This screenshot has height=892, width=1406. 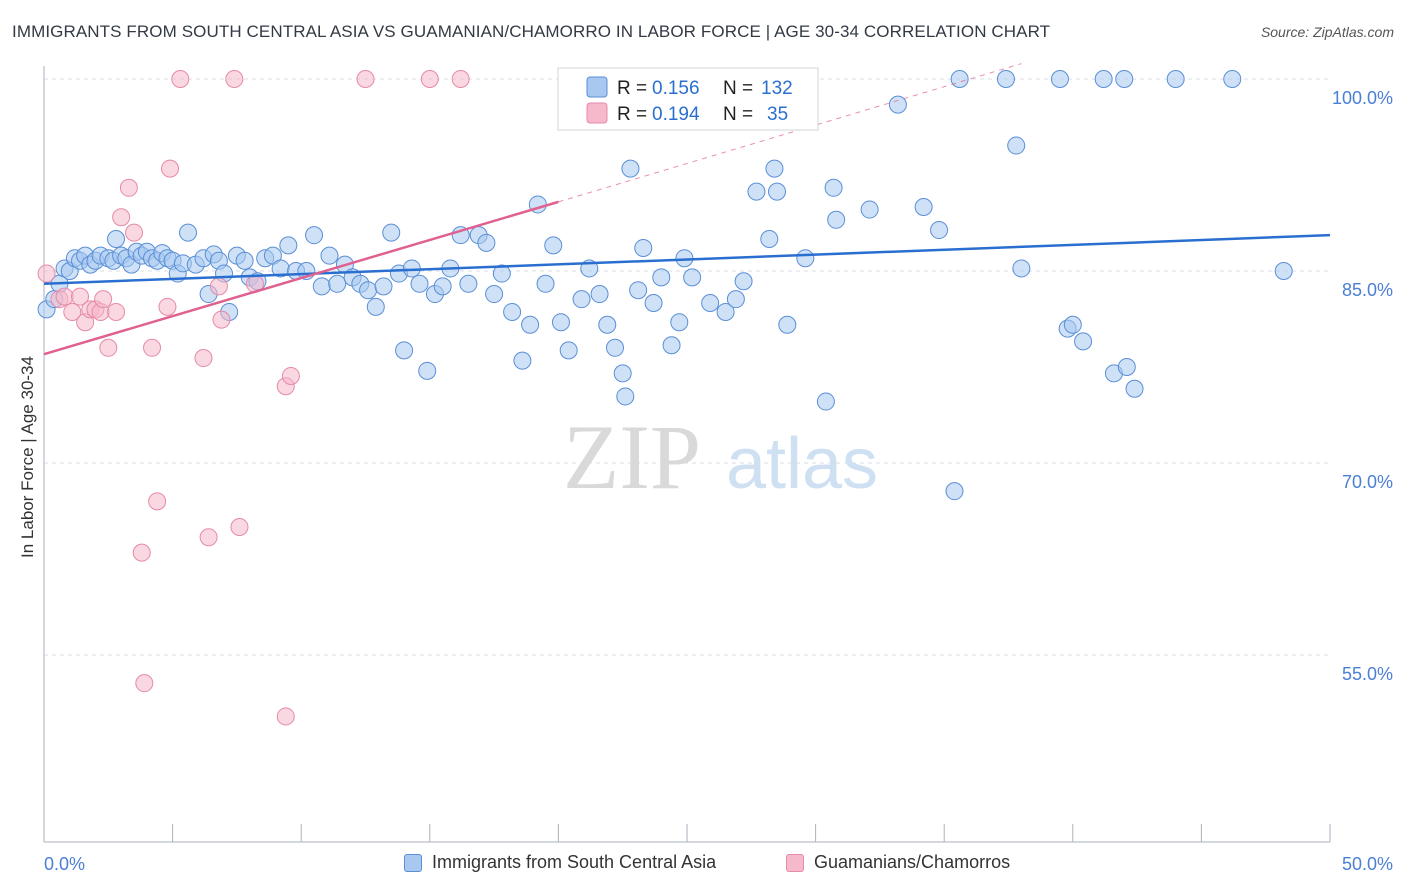 I want to click on bottom-legend-label-blue: Immigrants from South Central Asia, so click(x=574, y=862).